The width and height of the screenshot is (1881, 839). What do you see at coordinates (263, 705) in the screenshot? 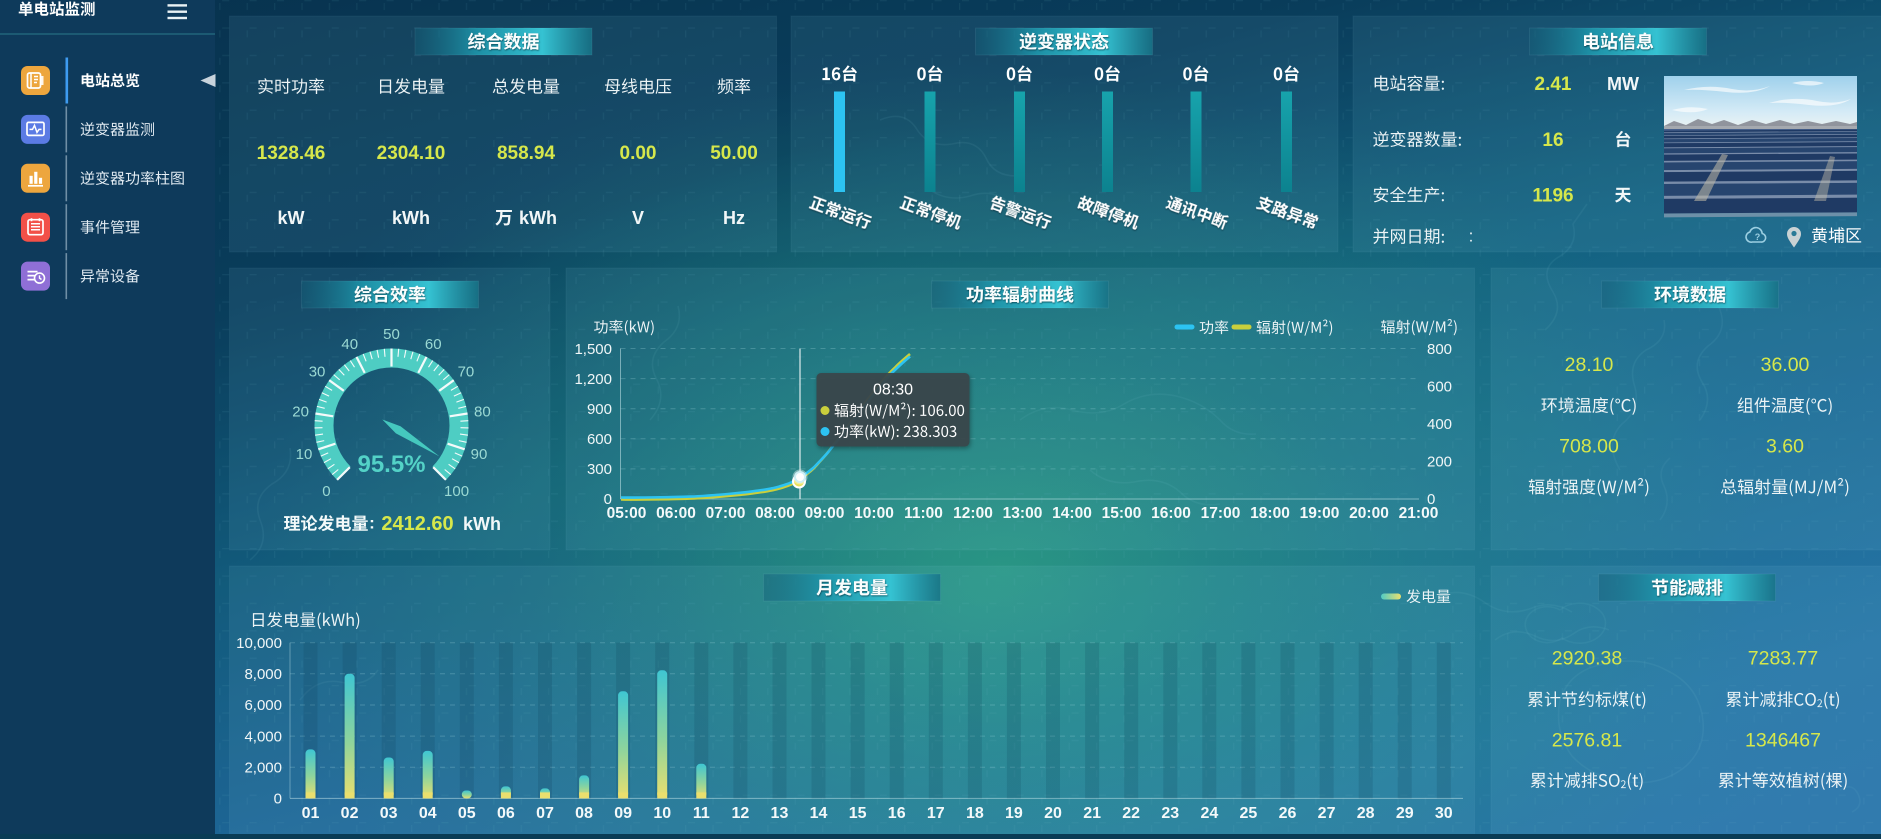
I see `svg-text: 6,000` at bounding box center [263, 705].